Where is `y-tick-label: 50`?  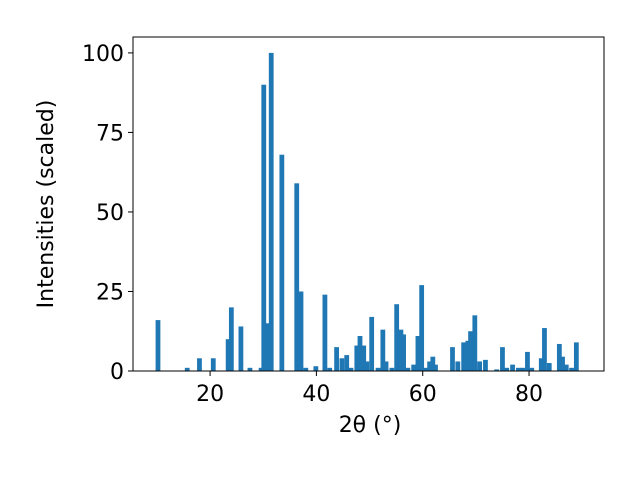 y-tick-label: 50 is located at coordinates (110, 213).